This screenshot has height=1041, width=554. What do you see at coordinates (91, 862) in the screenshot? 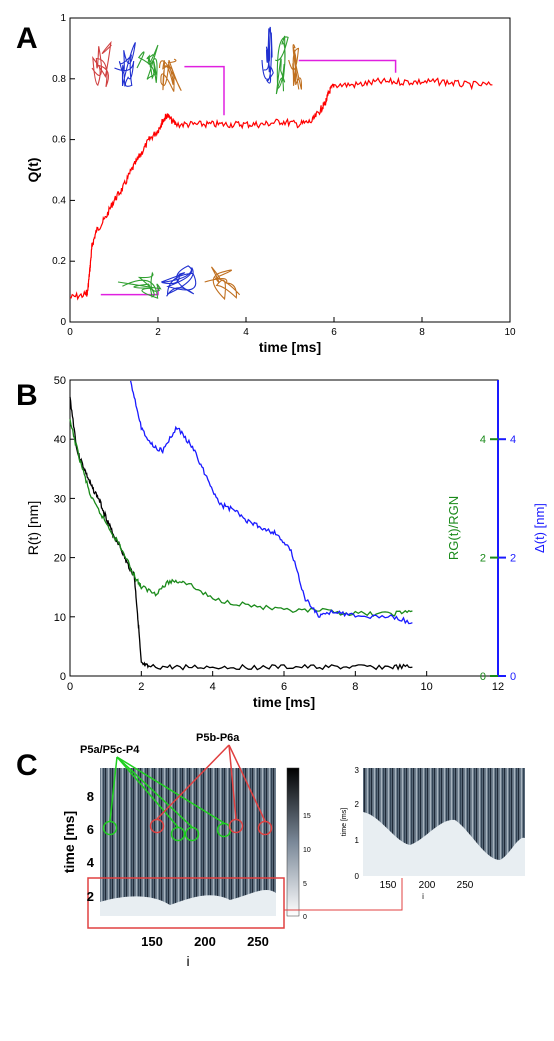
I see `y-tick-label-c: 4` at bounding box center [91, 862].